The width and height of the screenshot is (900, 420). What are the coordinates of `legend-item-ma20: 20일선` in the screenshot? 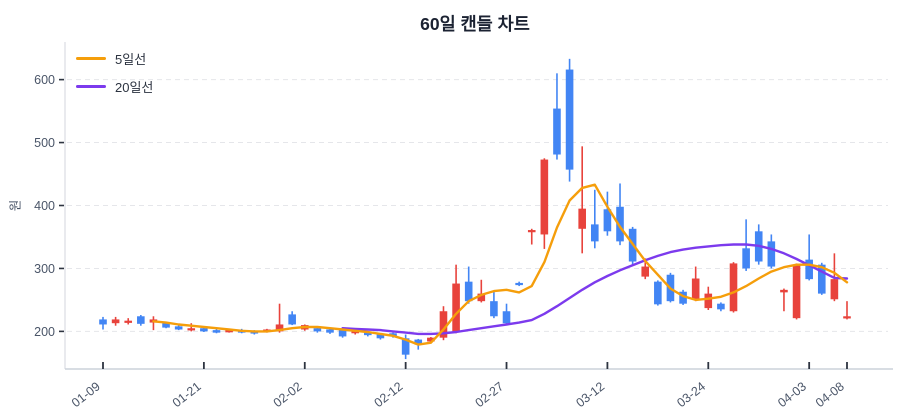 It's located at (114, 86).